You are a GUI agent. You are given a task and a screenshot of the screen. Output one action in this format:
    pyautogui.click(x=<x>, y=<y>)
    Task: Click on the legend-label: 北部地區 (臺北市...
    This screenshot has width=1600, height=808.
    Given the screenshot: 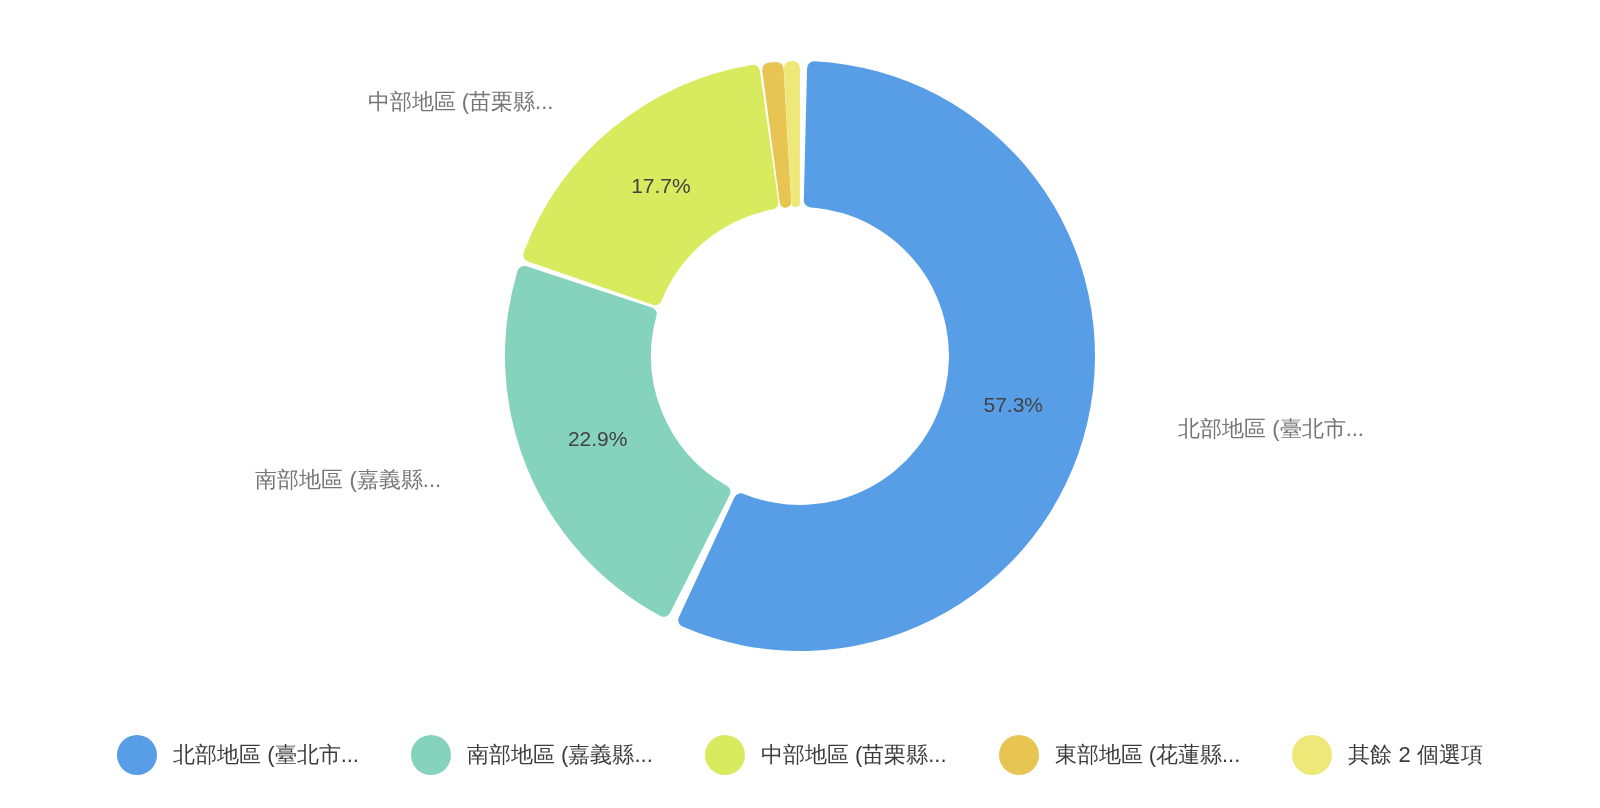 What is the action you would take?
    pyautogui.click(x=266, y=755)
    